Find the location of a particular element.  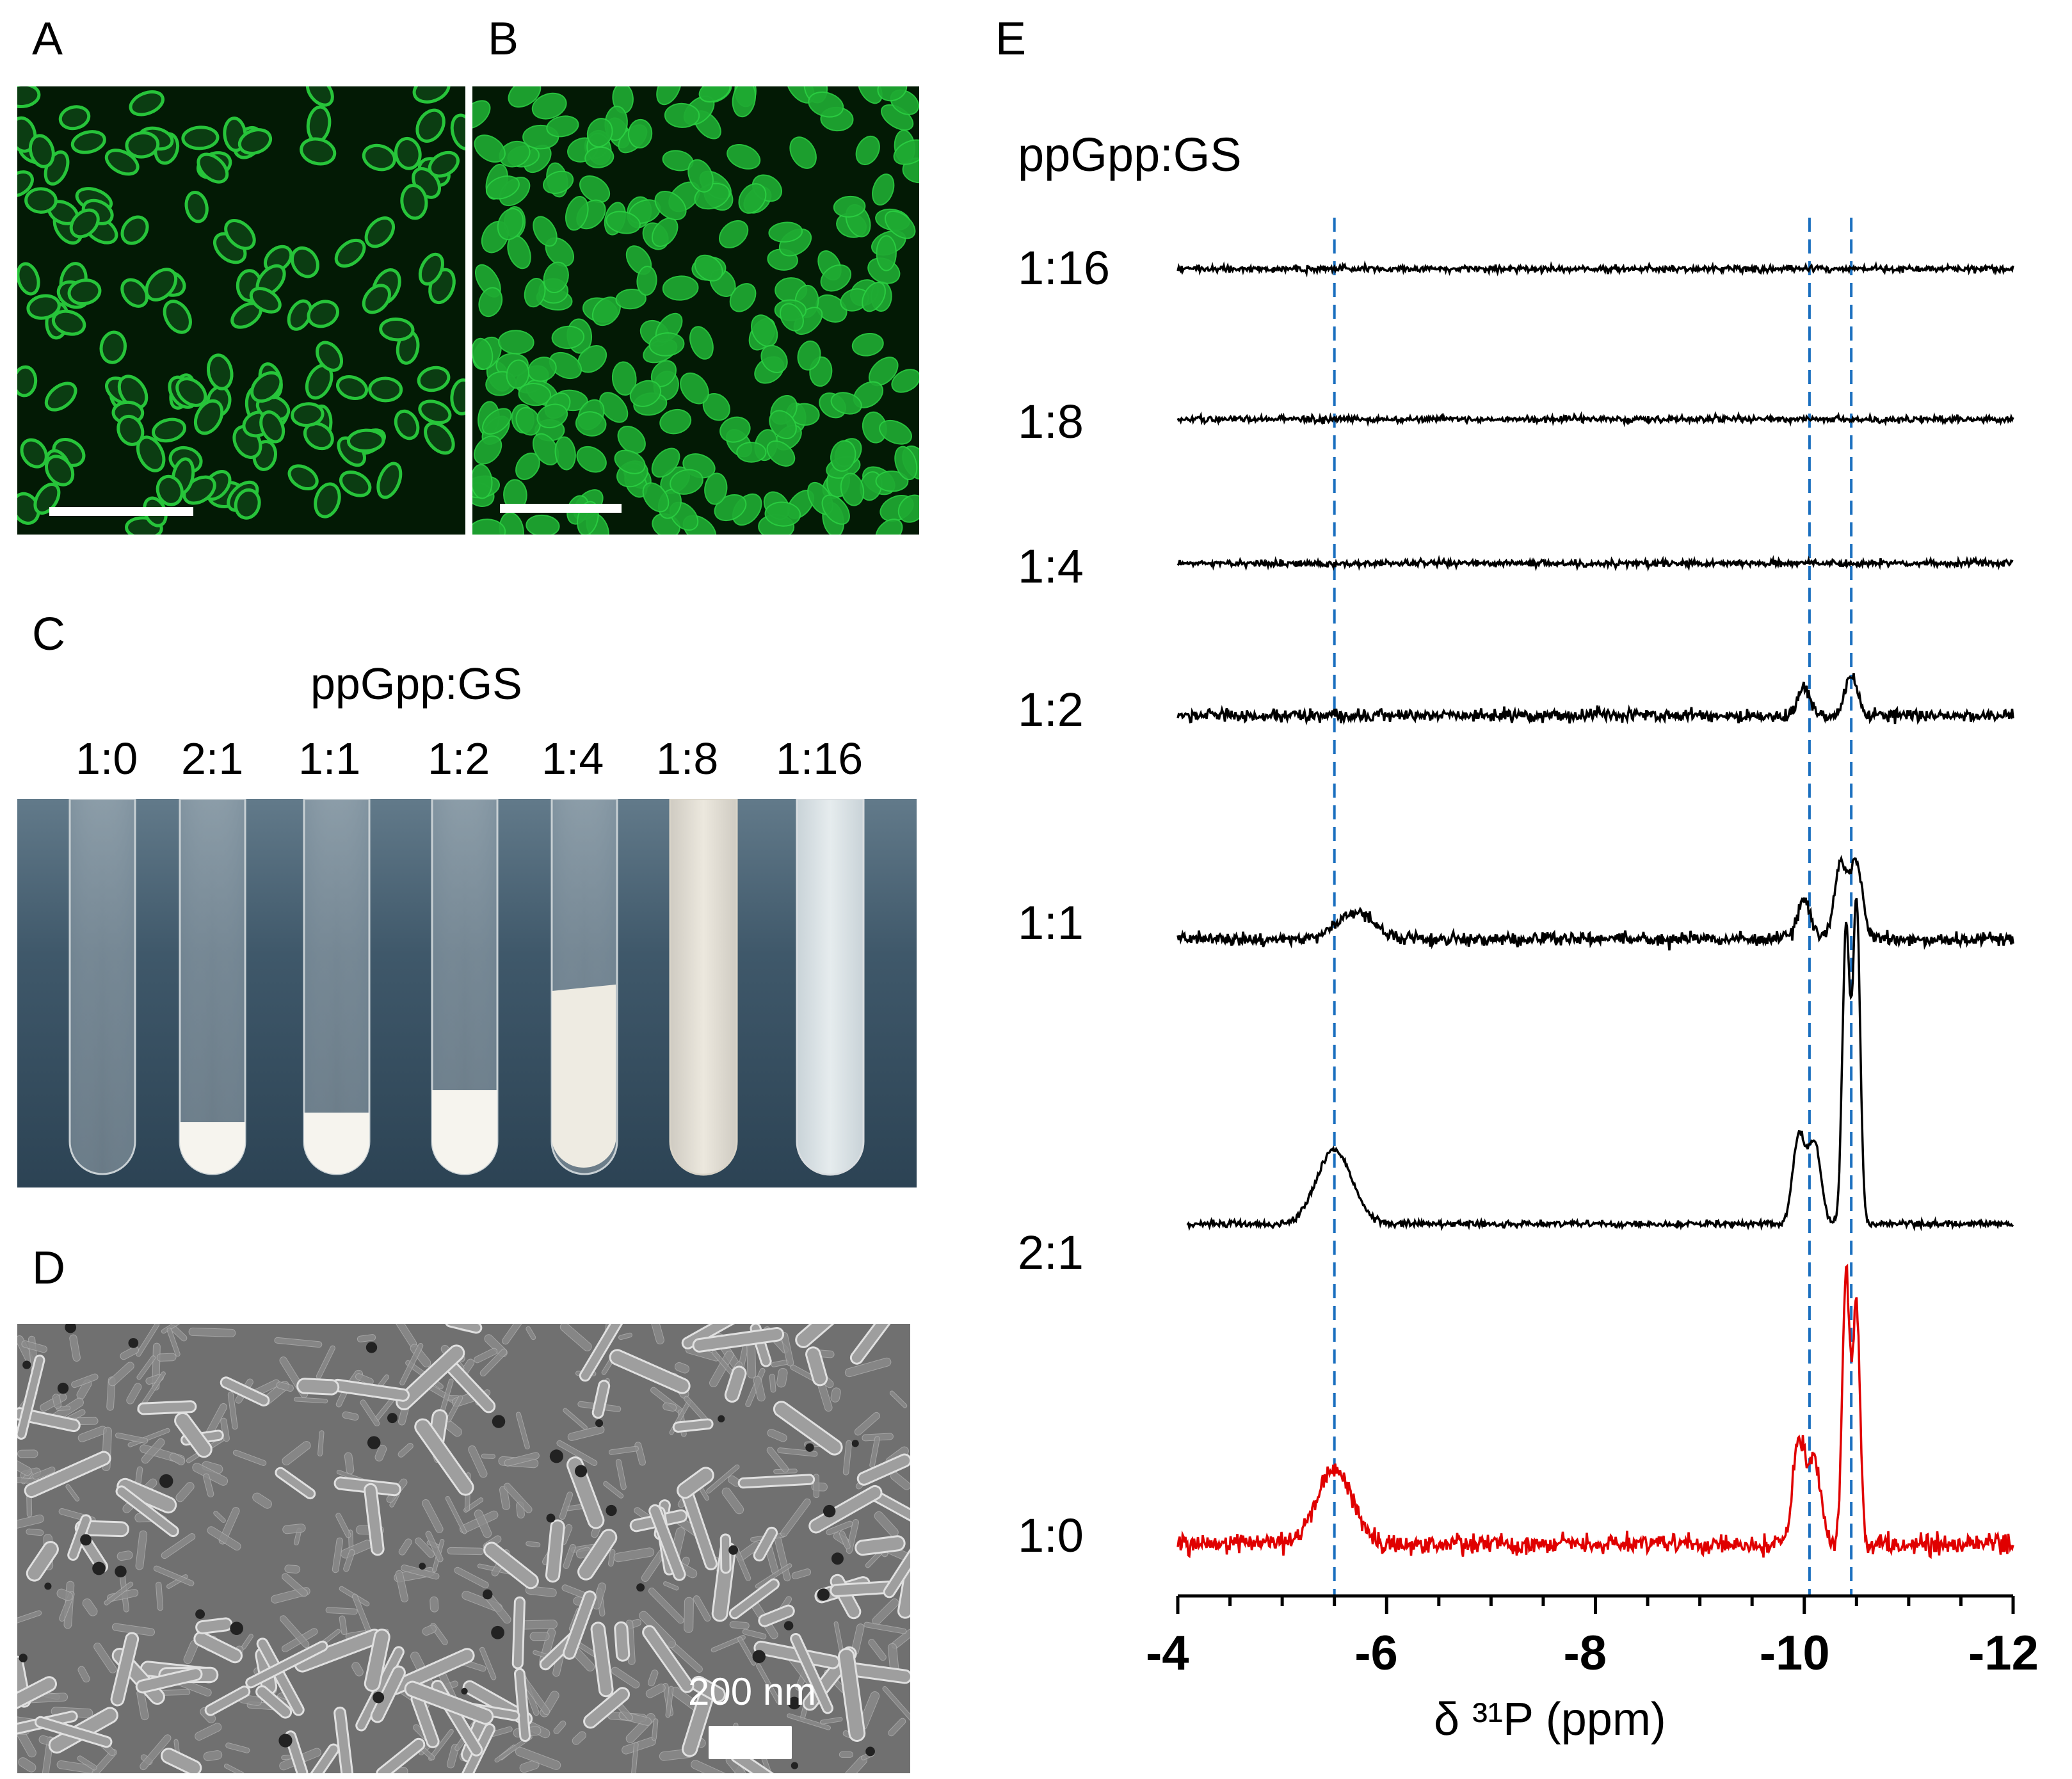

x-tick-label: -4 is located at coordinates (1167, 1653).